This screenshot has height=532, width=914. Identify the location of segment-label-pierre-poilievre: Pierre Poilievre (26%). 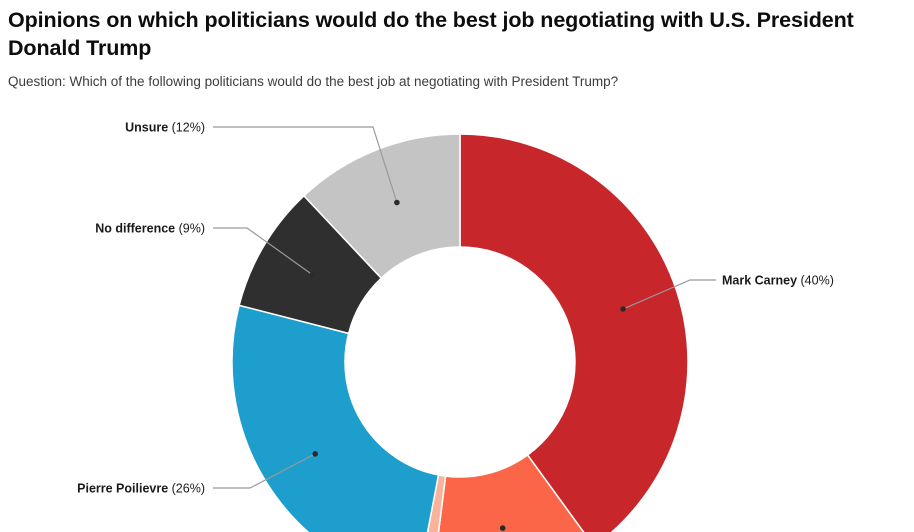
(141, 489).